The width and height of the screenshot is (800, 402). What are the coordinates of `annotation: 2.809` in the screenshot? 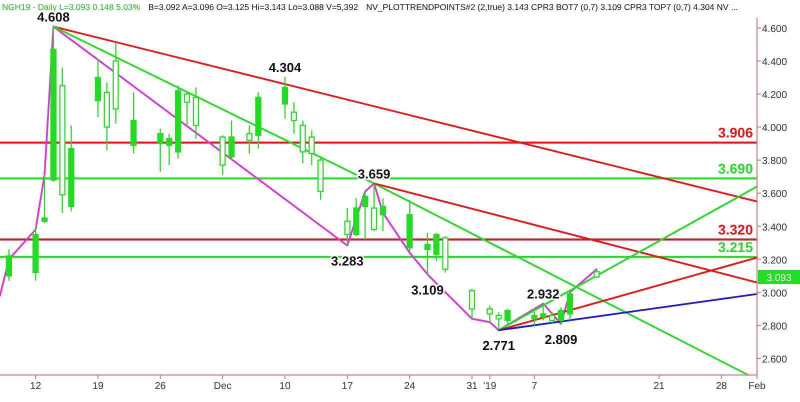 It's located at (561, 339).